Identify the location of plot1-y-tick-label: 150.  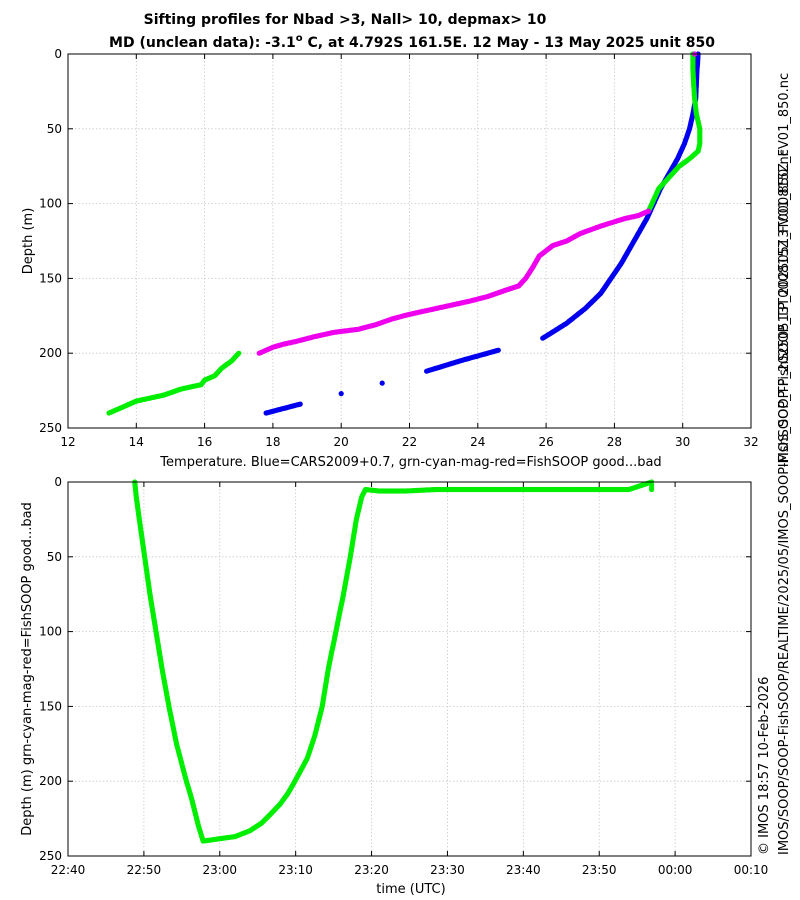
(50, 278).